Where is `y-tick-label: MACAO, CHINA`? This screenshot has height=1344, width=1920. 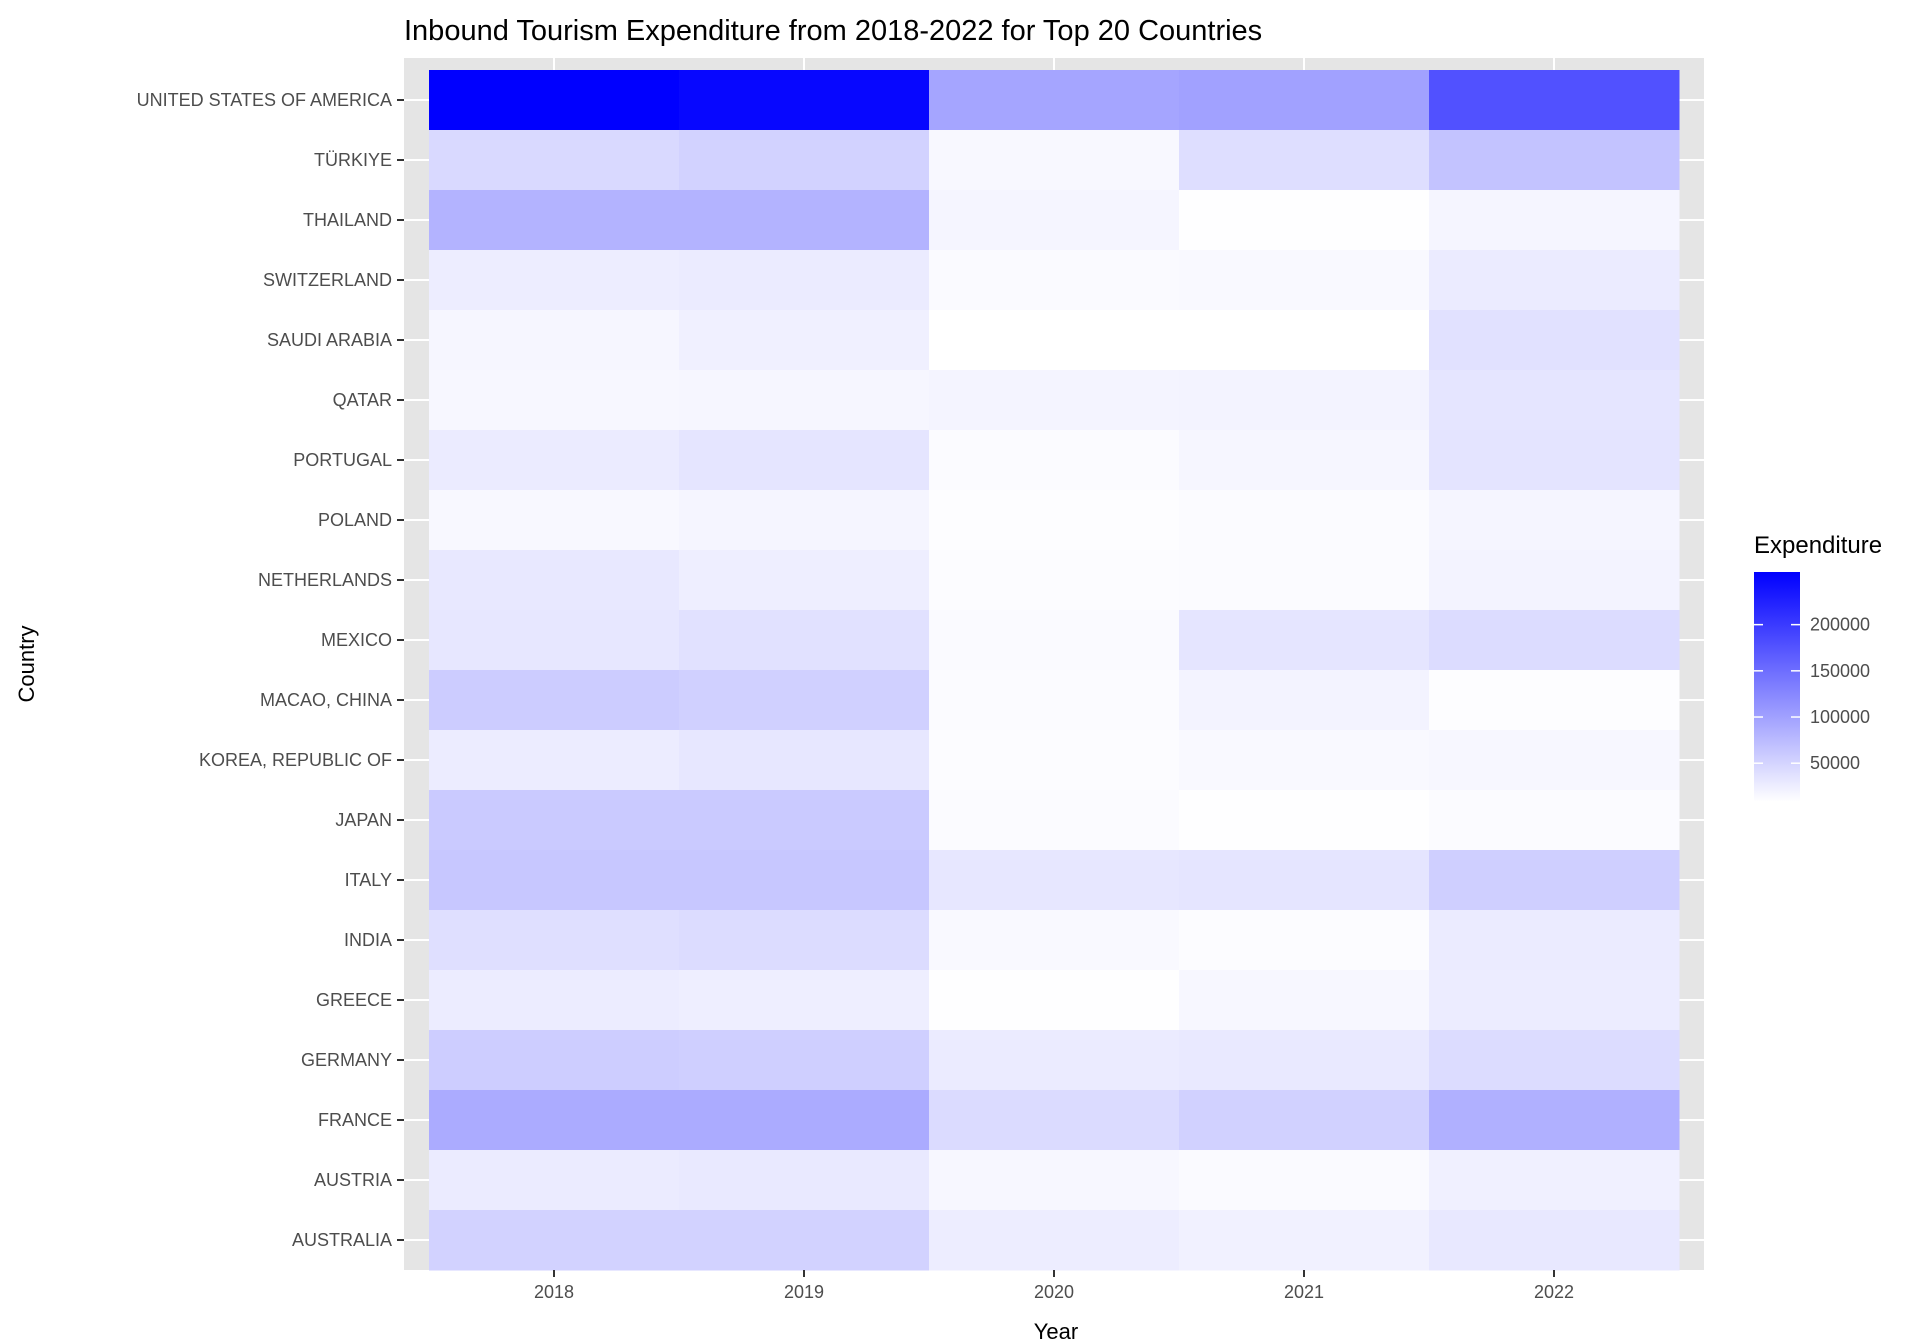
y-tick-label: MACAO, CHINA is located at coordinates (326, 700).